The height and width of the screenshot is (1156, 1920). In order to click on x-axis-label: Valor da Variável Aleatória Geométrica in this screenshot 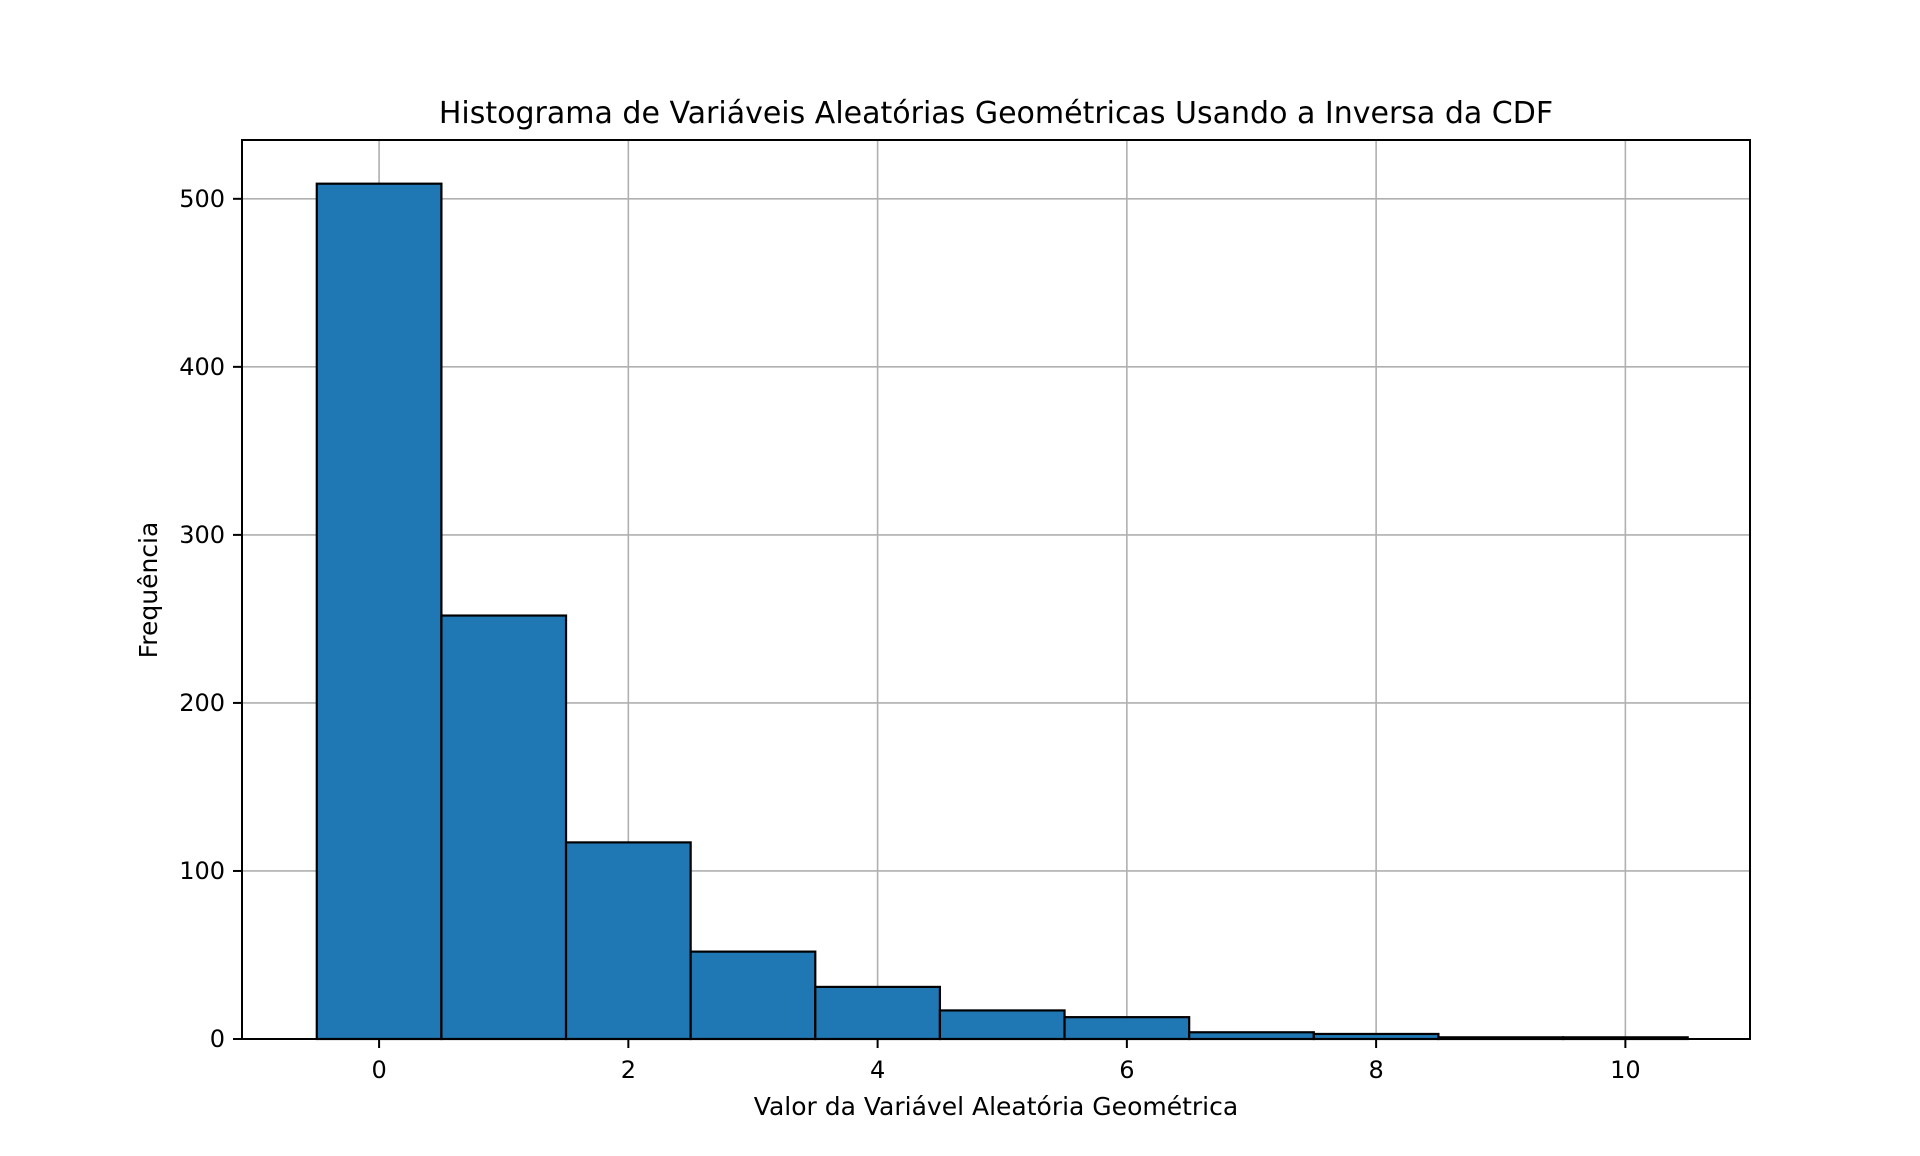, I will do `click(996, 1106)`.